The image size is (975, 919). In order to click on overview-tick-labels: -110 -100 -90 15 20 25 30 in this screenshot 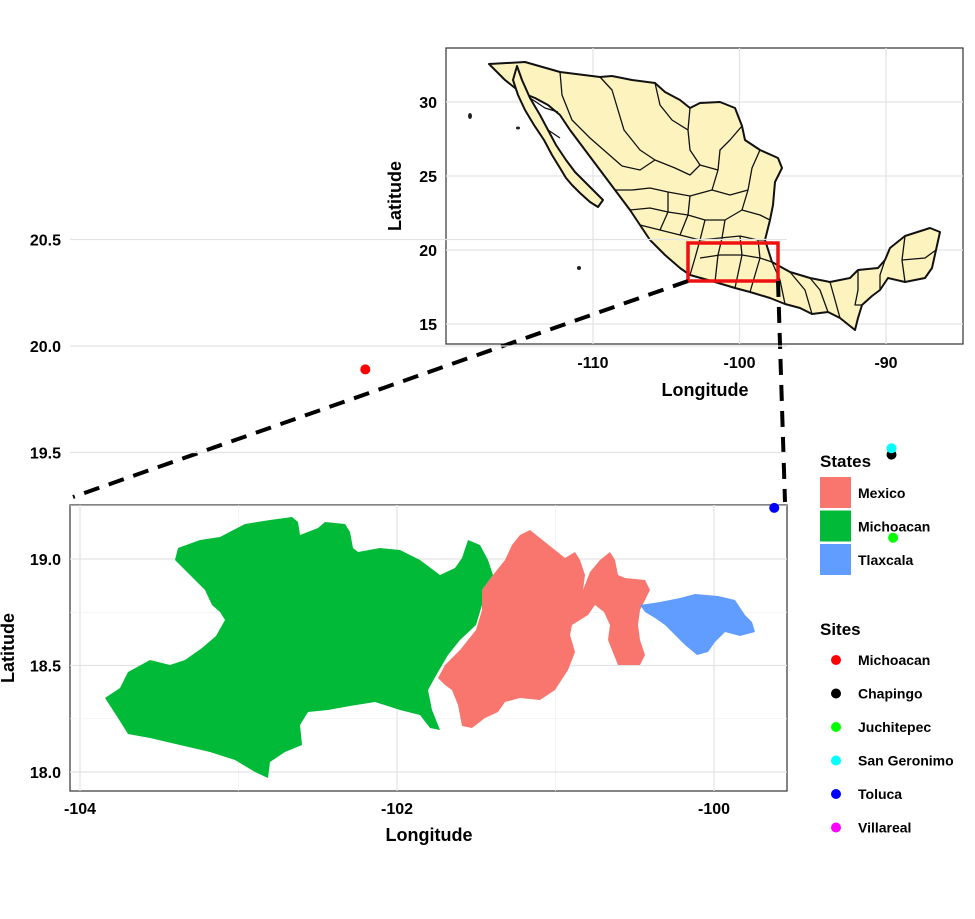, I will do `click(658, 233)`.